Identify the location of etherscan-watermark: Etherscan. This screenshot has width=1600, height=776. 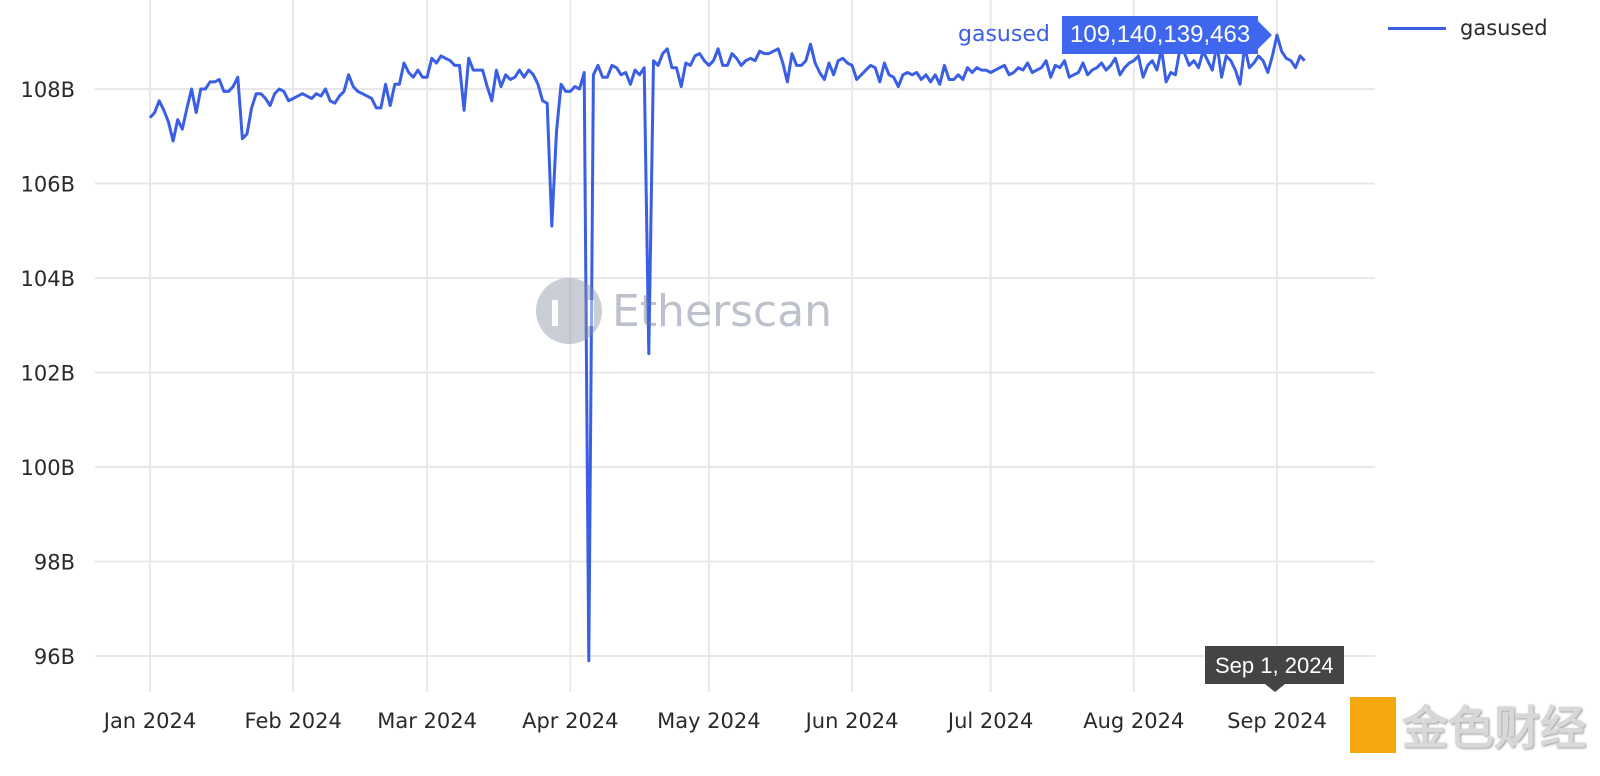
(684, 311).